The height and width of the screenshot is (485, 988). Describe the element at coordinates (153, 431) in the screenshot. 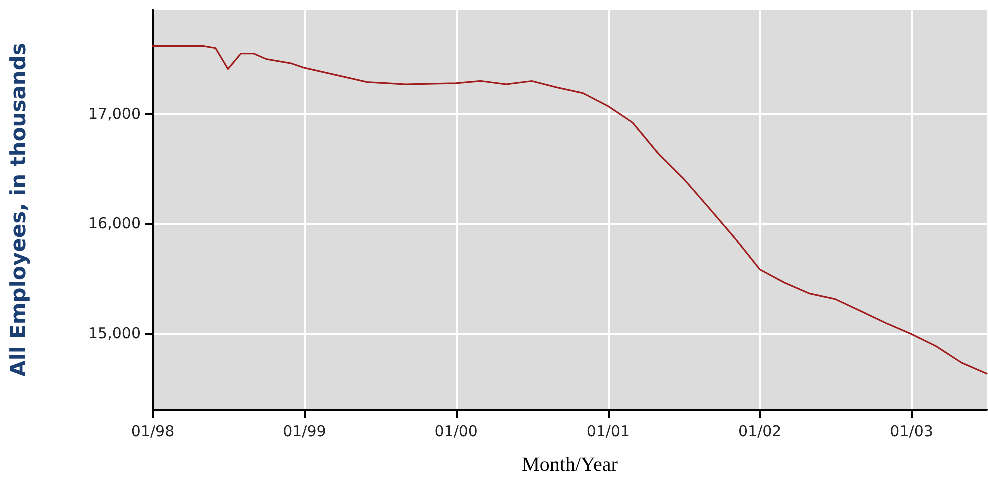

I see `x-tick-label: 01/98` at that location.